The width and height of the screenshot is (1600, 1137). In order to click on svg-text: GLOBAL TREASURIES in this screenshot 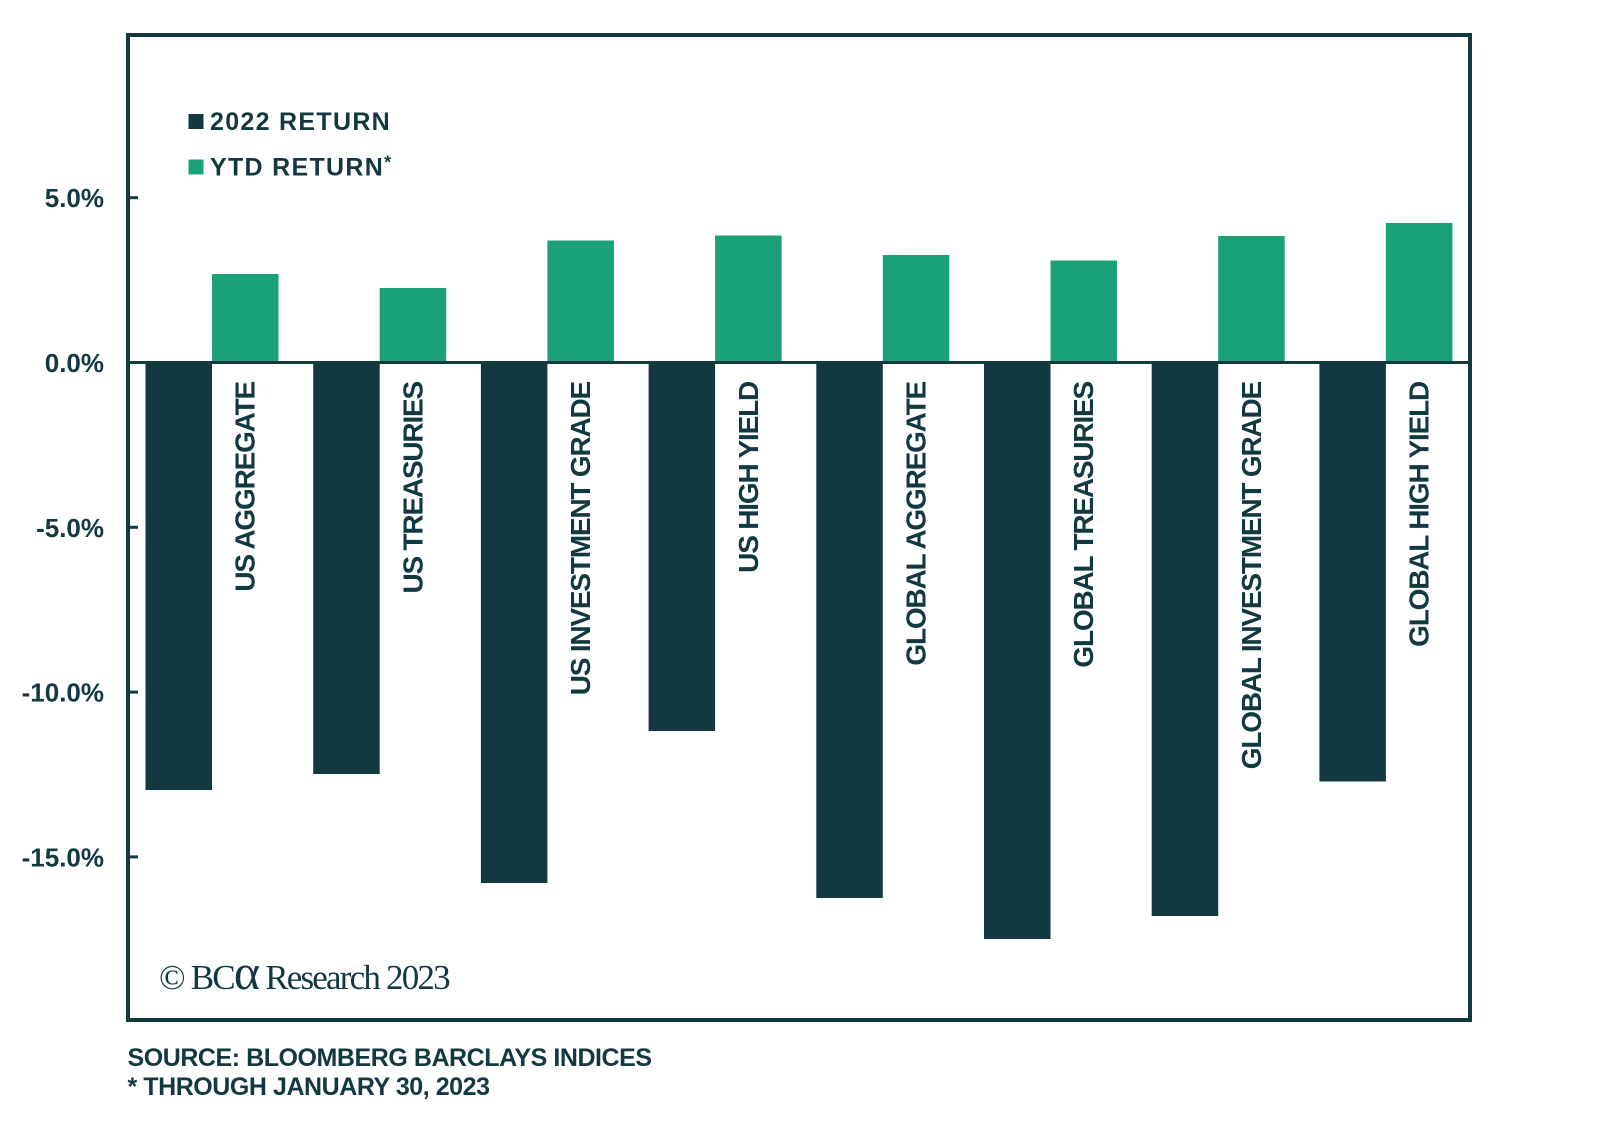, I will do `click(1083, 524)`.